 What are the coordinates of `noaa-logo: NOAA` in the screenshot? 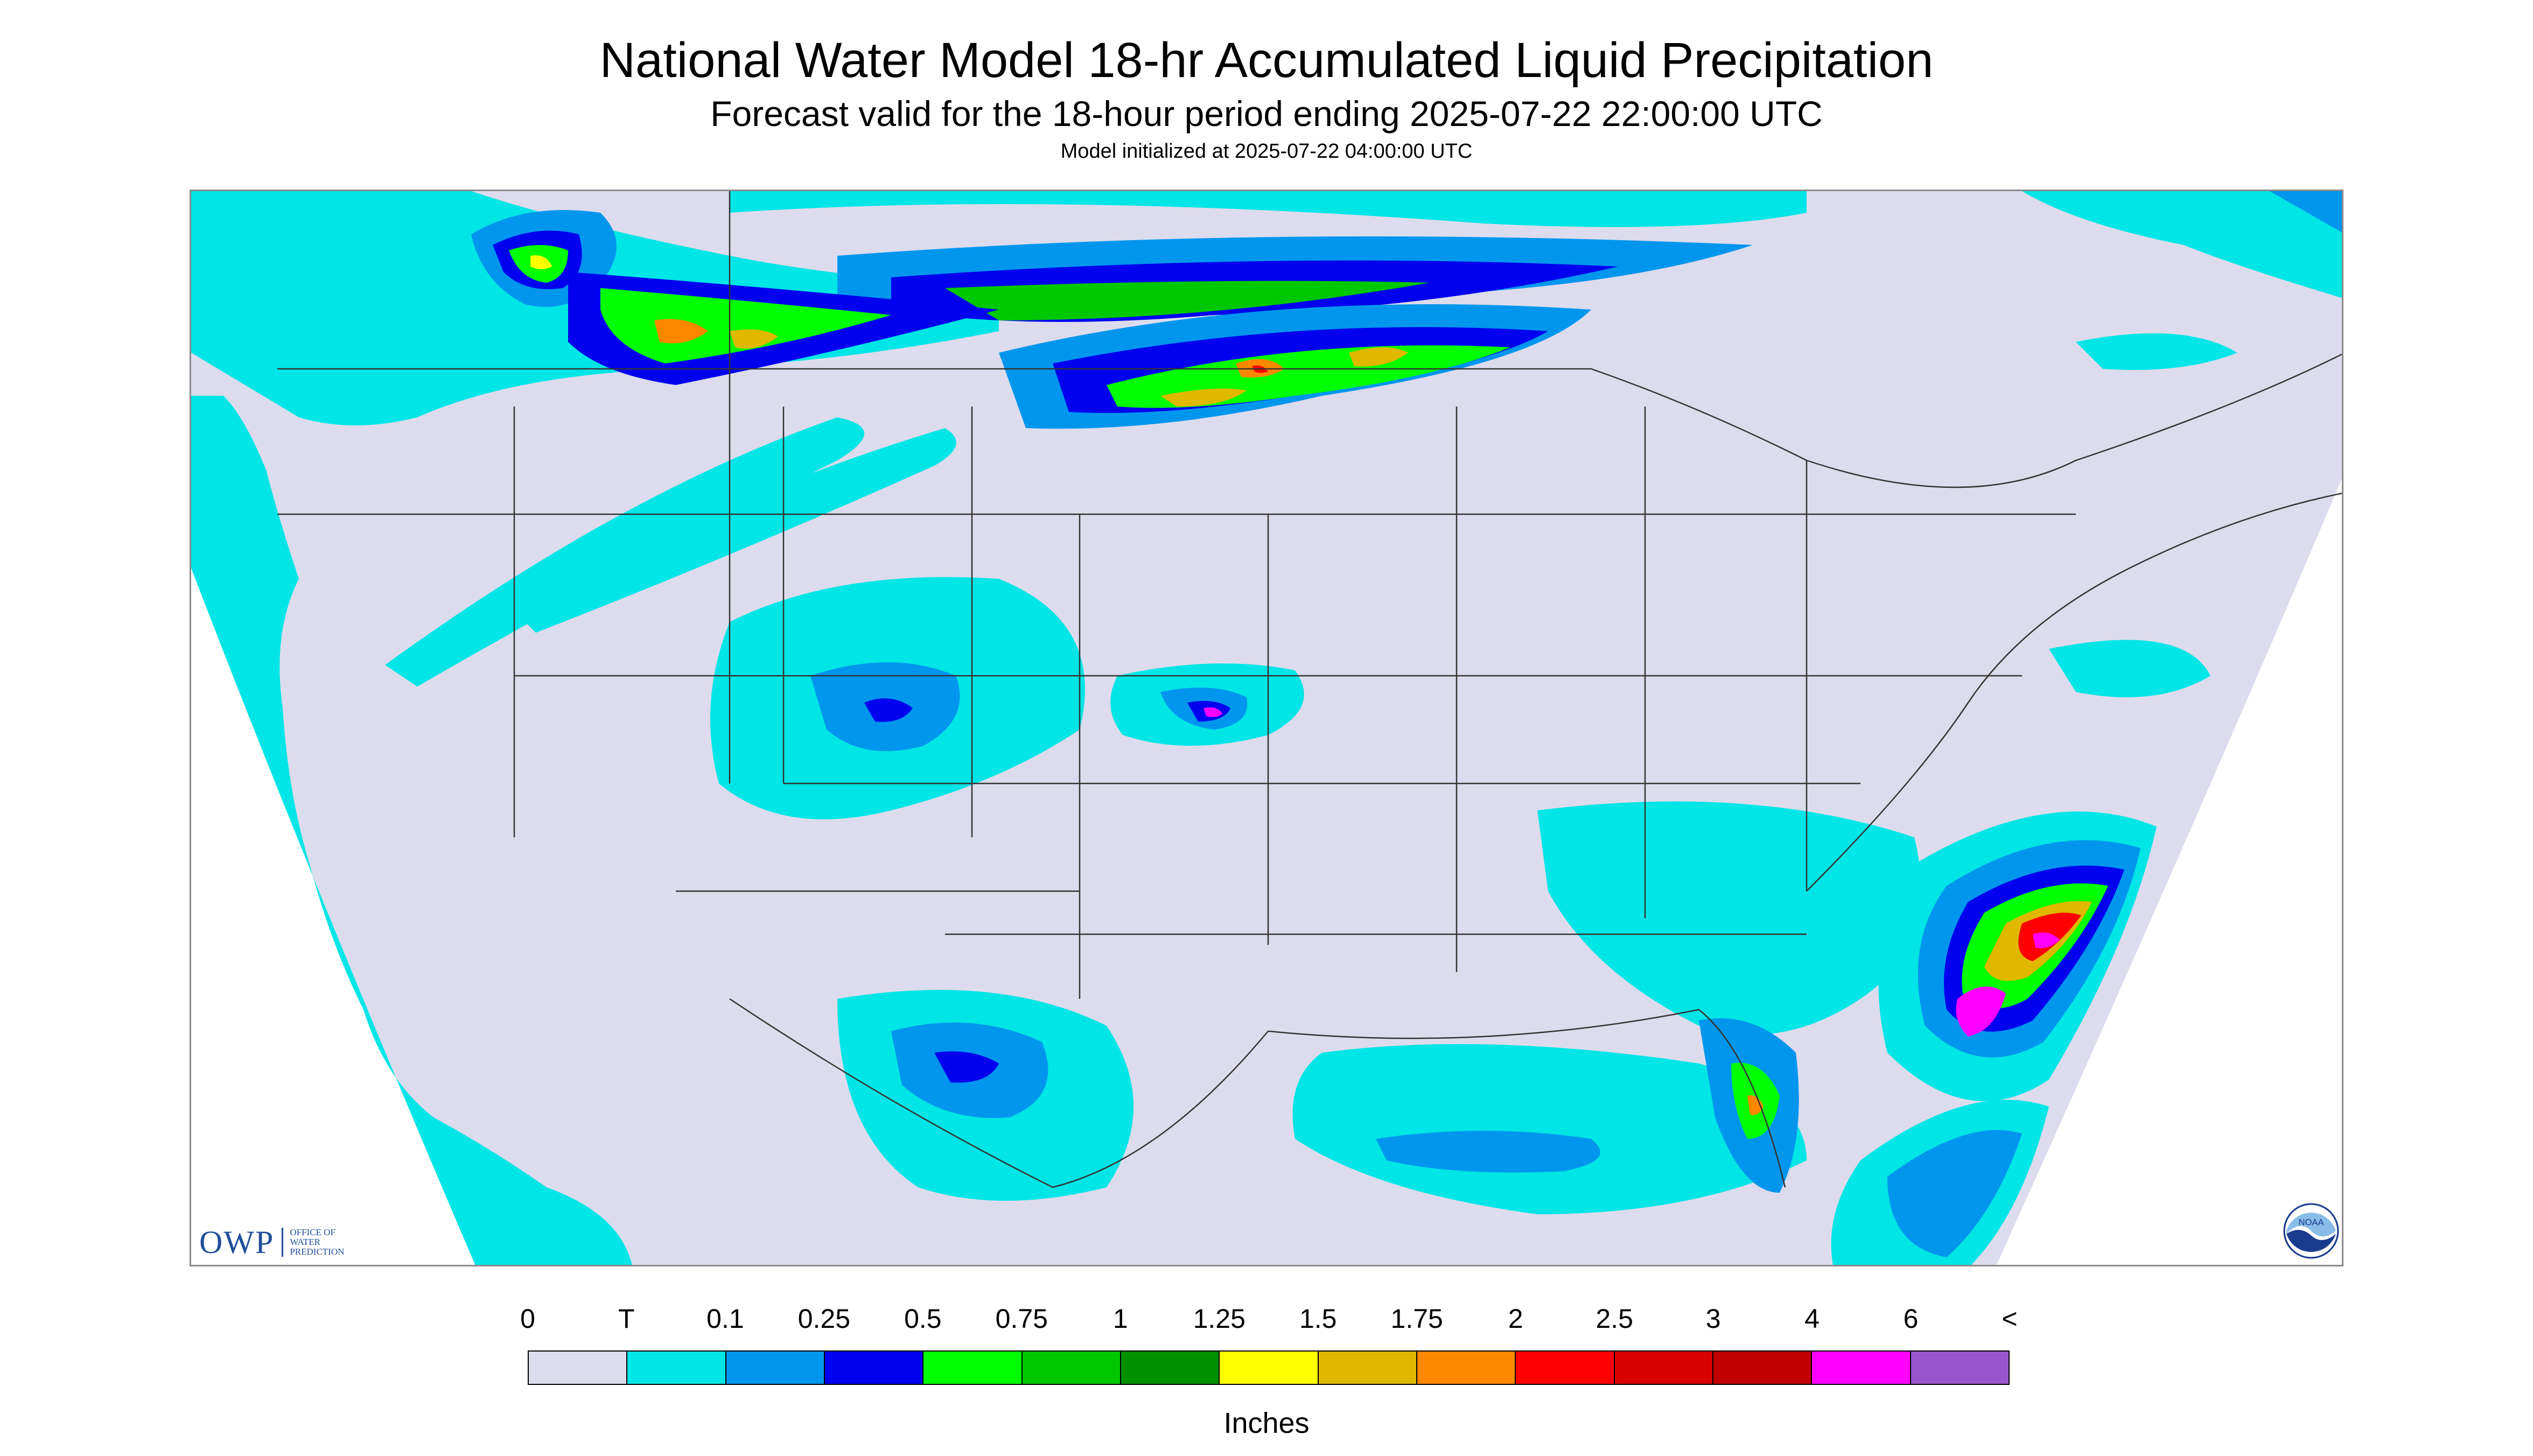 It's located at (2311, 1231).